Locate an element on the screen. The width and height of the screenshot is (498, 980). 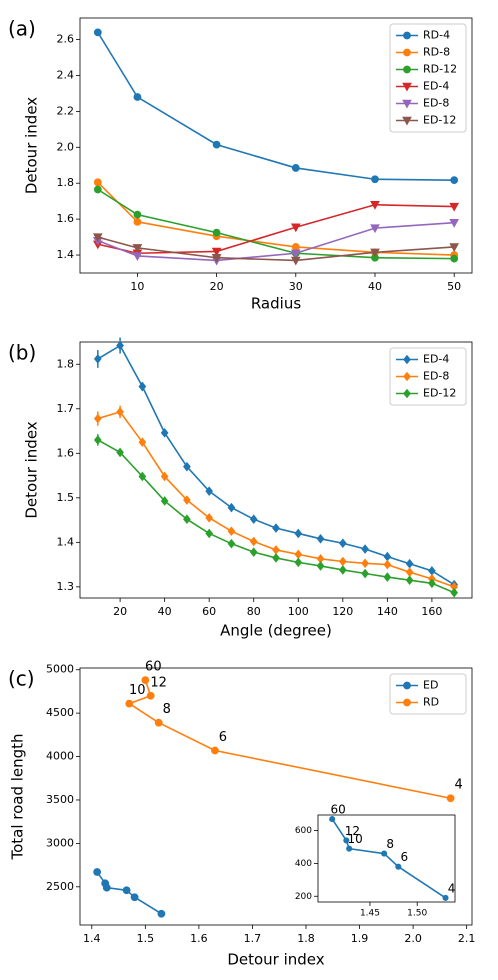
x-tick-label: 160 is located at coordinates (431, 611).